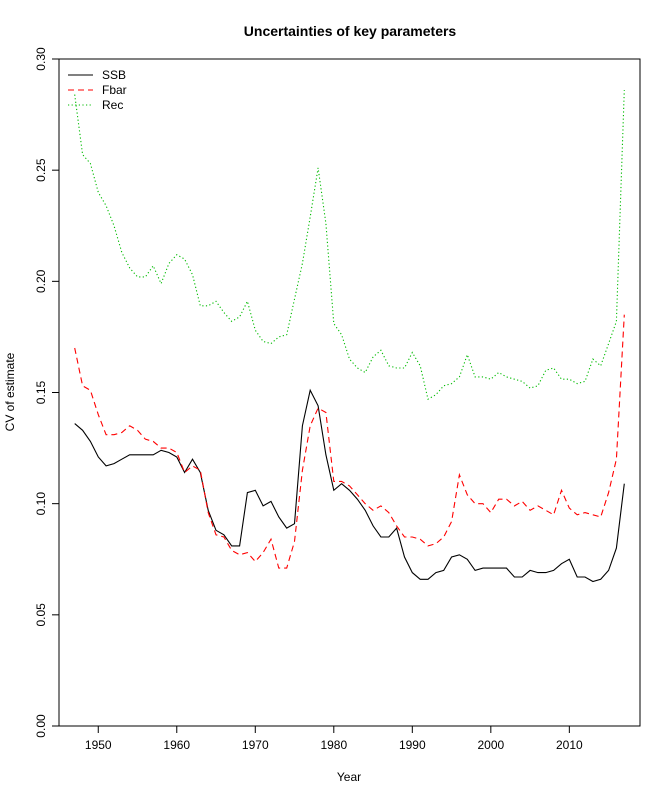  Describe the element at coordinates (333, 745) in the screenshot. I see `x-tick-label: 1980` at that location.